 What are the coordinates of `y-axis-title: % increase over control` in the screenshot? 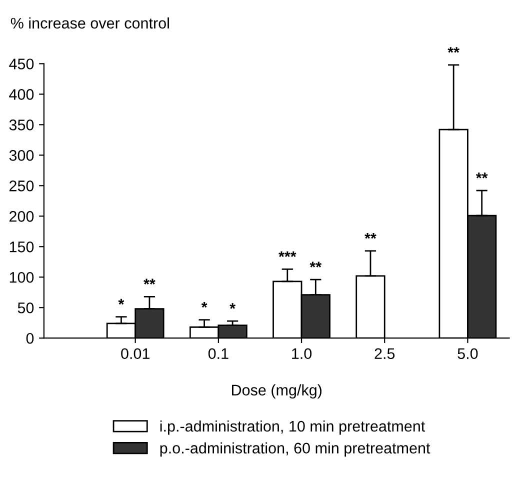 It's located at (89, 23).